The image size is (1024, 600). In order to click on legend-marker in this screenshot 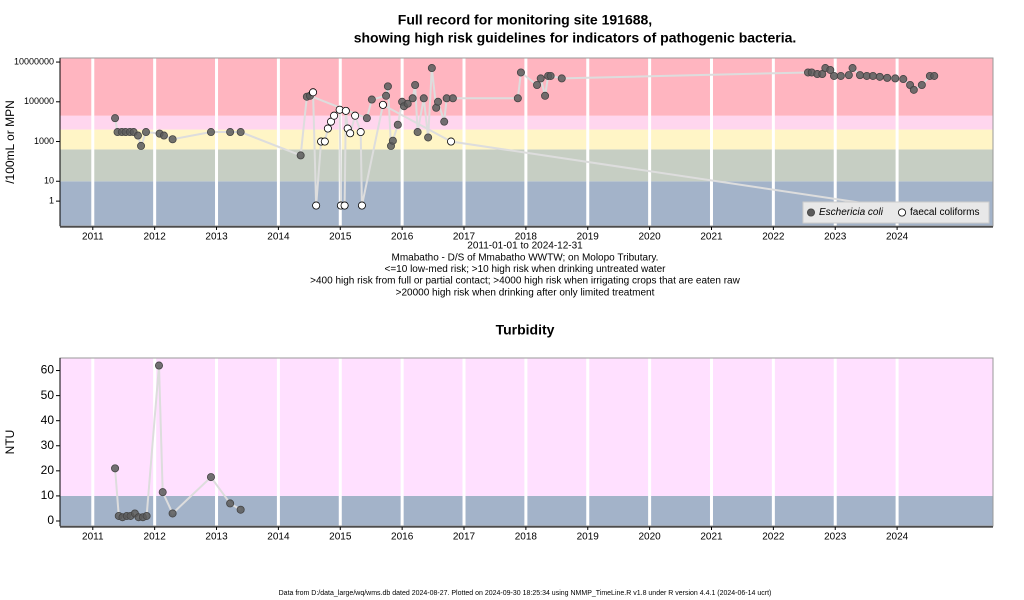, I will do `click(811, 212)`.